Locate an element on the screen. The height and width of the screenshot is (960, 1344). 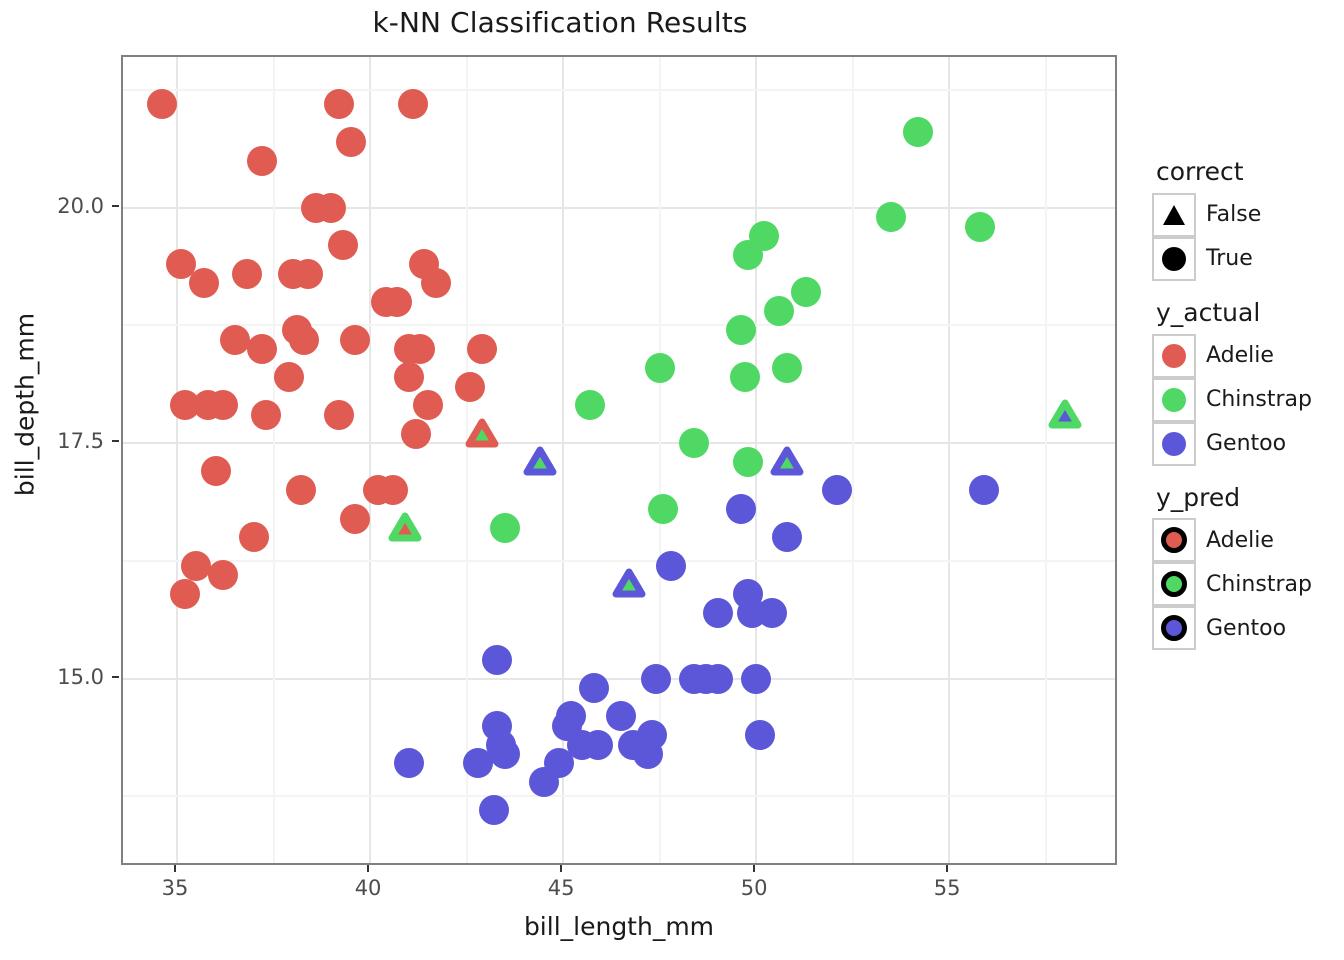
triangle-icon is located at coordinates (1174, 214).